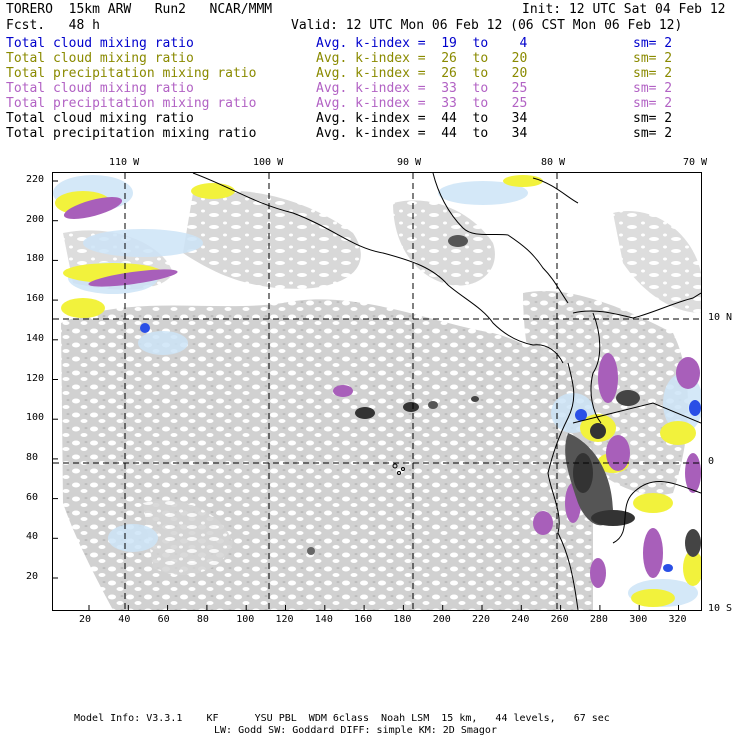  Describe the element at coordinates (139, 9) in the screenshot. I see `model-title: TORERO 15km ARW Run2 NCAR/MMM` at that location.